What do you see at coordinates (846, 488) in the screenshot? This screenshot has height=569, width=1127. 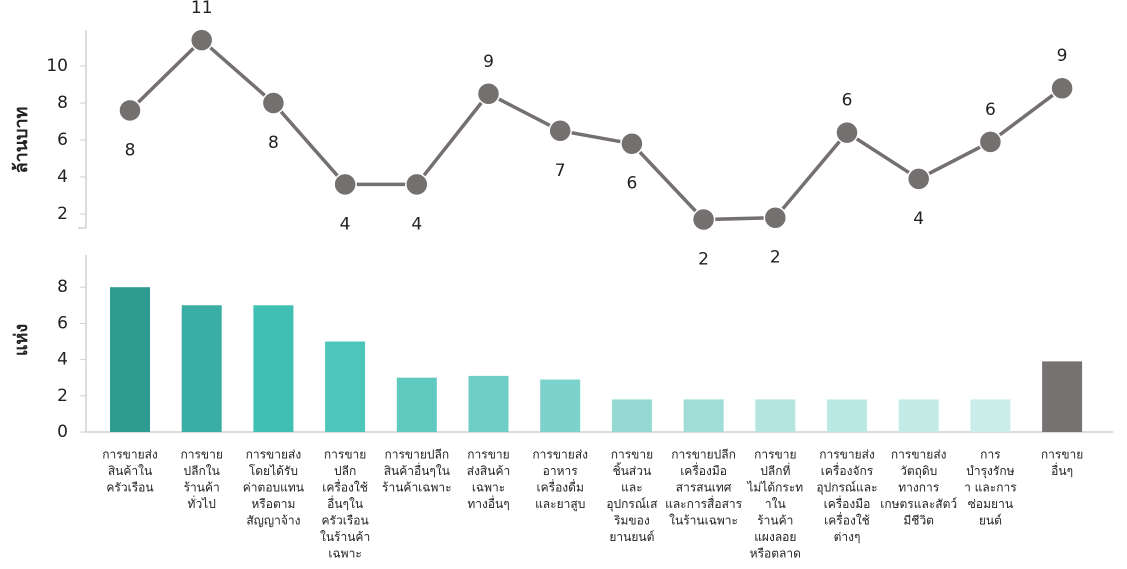 I see `x-tick-label: อุปกรณ์และ` at bounding box center [846, 488].